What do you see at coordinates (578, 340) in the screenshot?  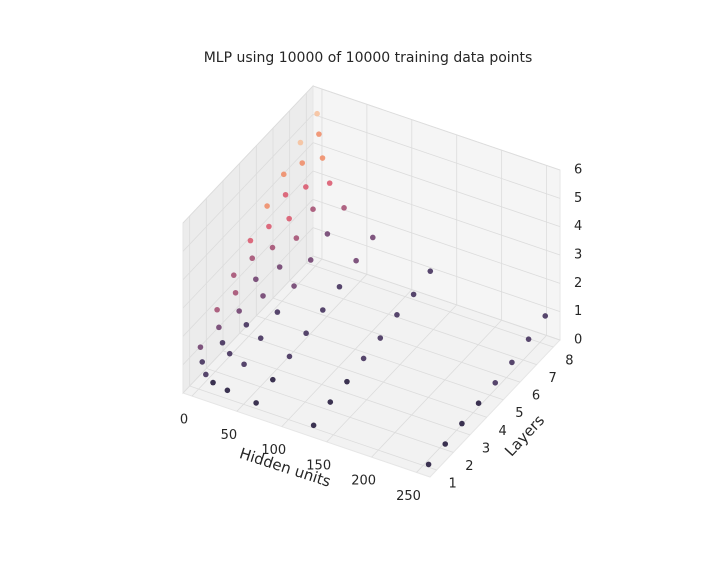 I see `z-tick-label: 0` at bounding box center [578, 340].